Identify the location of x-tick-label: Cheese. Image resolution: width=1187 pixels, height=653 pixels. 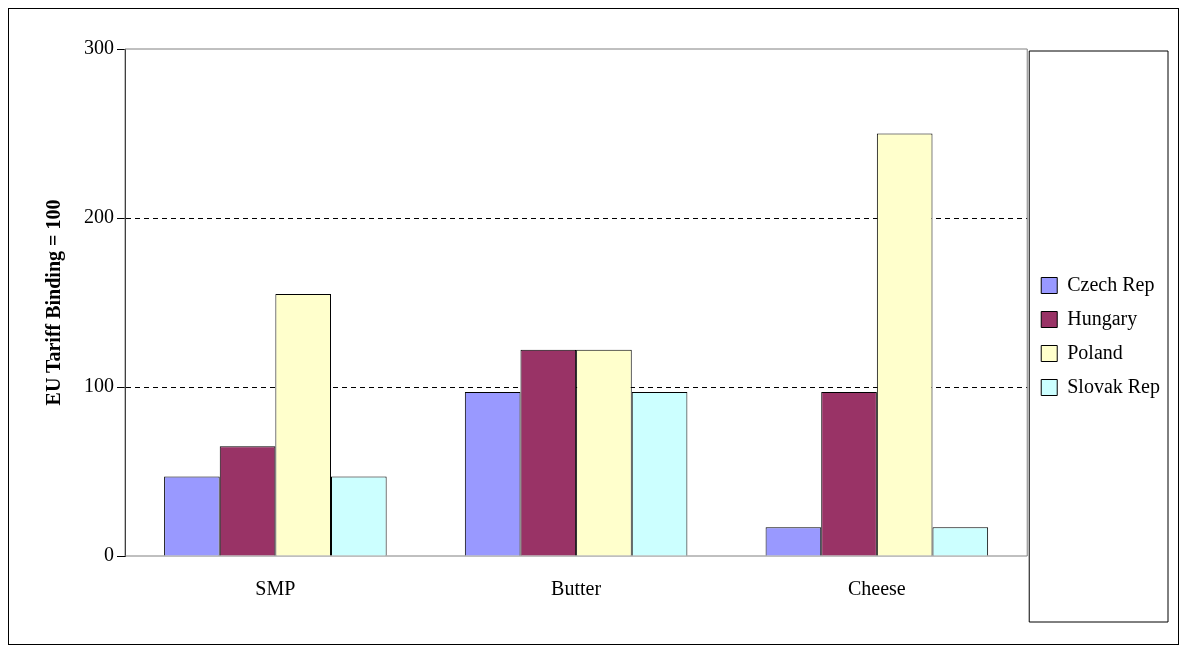
(876, 588).